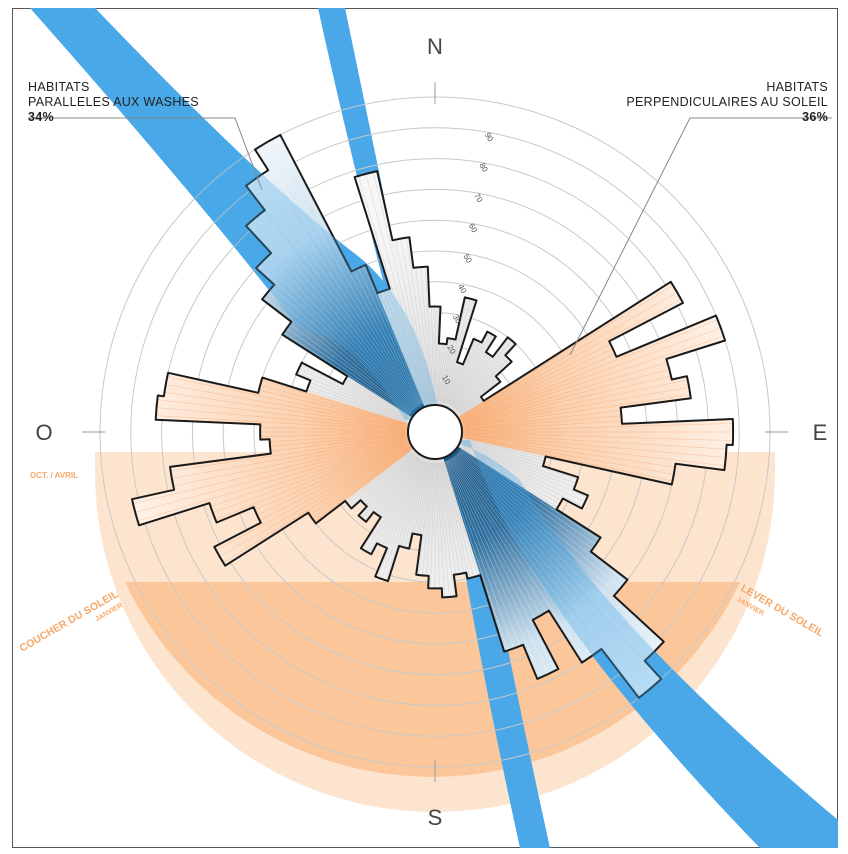 Image resolution: width=848 pixels, height=854 pixels. I want to click on annotation-right: HABITATS PERPENDICULAIRES AU SOLEIL 36%, so click(727, 102).